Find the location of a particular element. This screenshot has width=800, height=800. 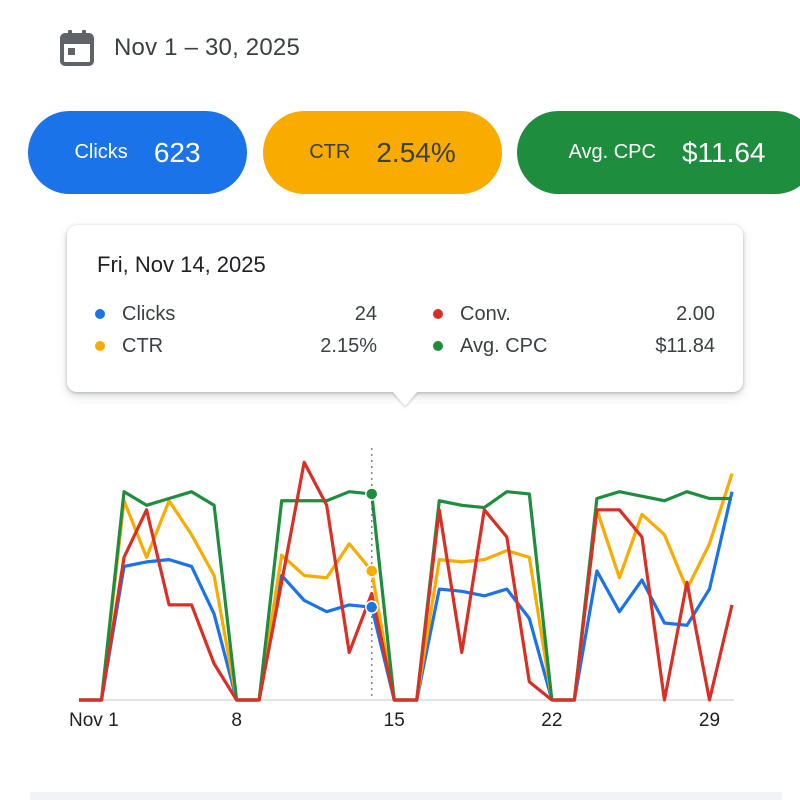

tooltip-ctr-row: CTR is located at coordinates (129, 346).